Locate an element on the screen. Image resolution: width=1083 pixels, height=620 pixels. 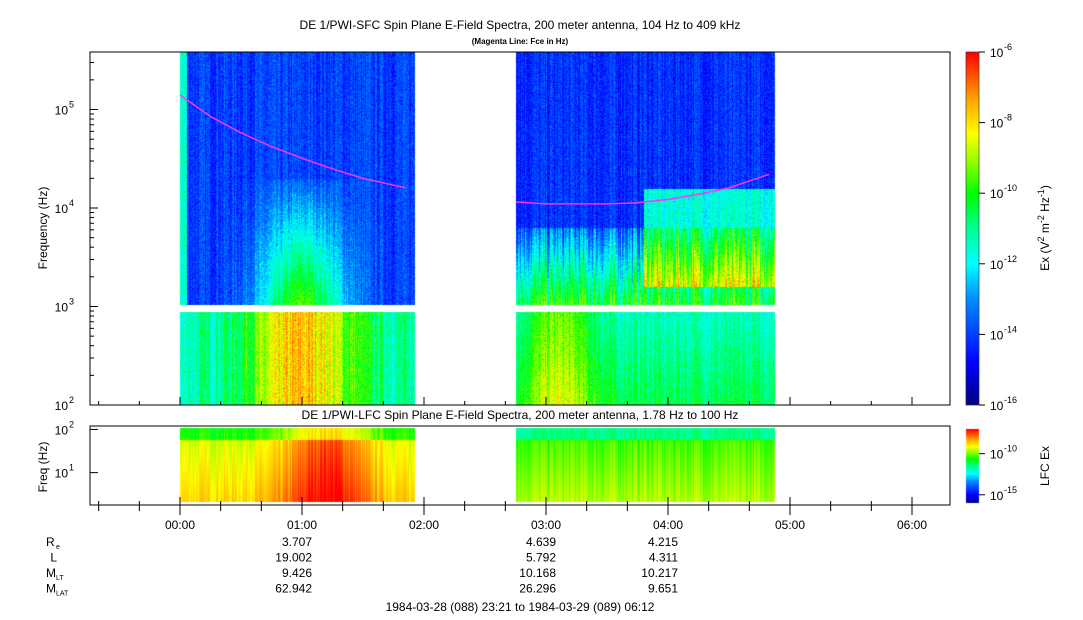
ephemeris-value: 4.215 is located at coordinates (663, 542).